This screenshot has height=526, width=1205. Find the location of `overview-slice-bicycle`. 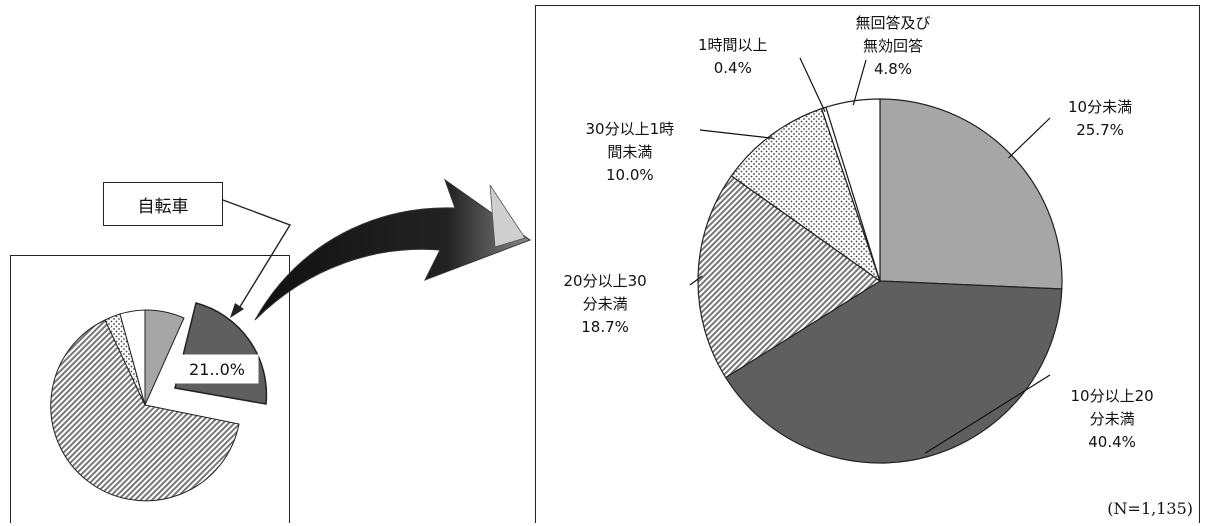

overview-slice-bicycle is located at coordinates (221, 353).